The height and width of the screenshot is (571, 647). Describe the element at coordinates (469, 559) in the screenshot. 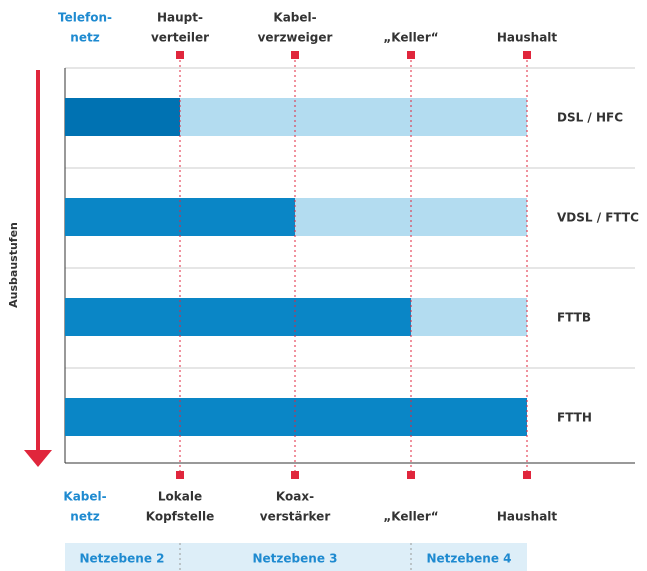

I see `level-label: Netzebene 4` at that location.